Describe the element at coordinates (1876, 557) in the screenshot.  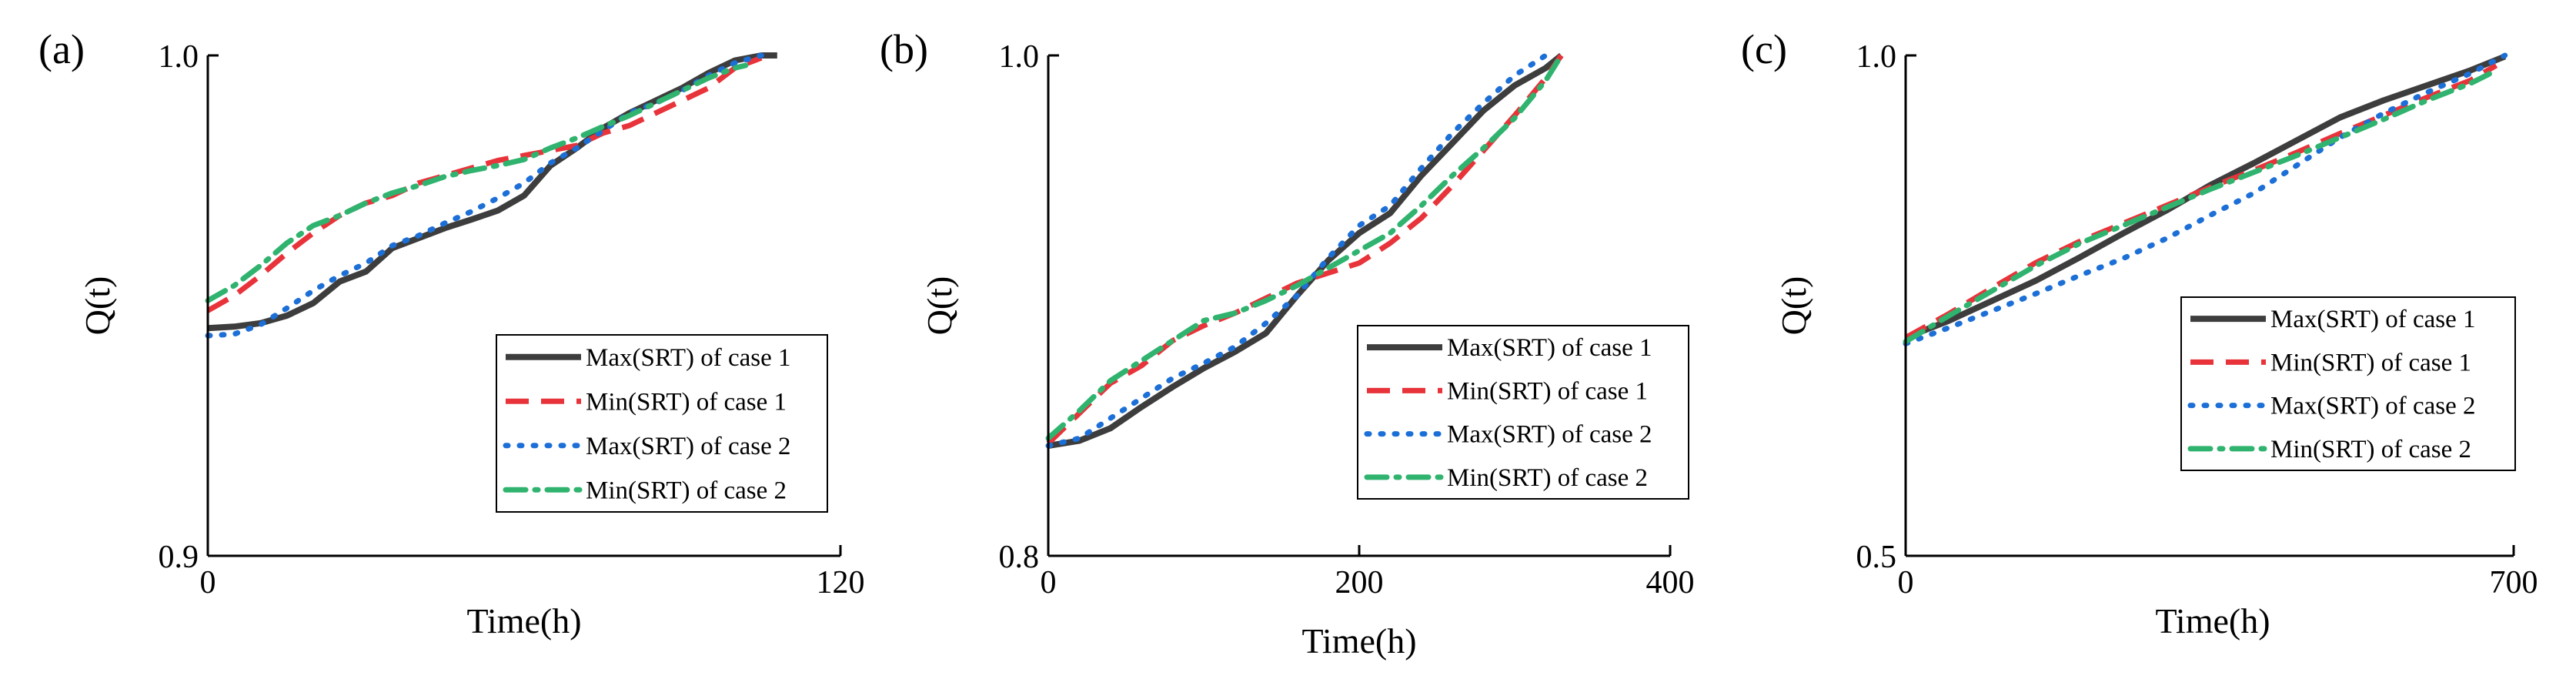
I see `y-tick-label-c-0: 0.5` at that location.